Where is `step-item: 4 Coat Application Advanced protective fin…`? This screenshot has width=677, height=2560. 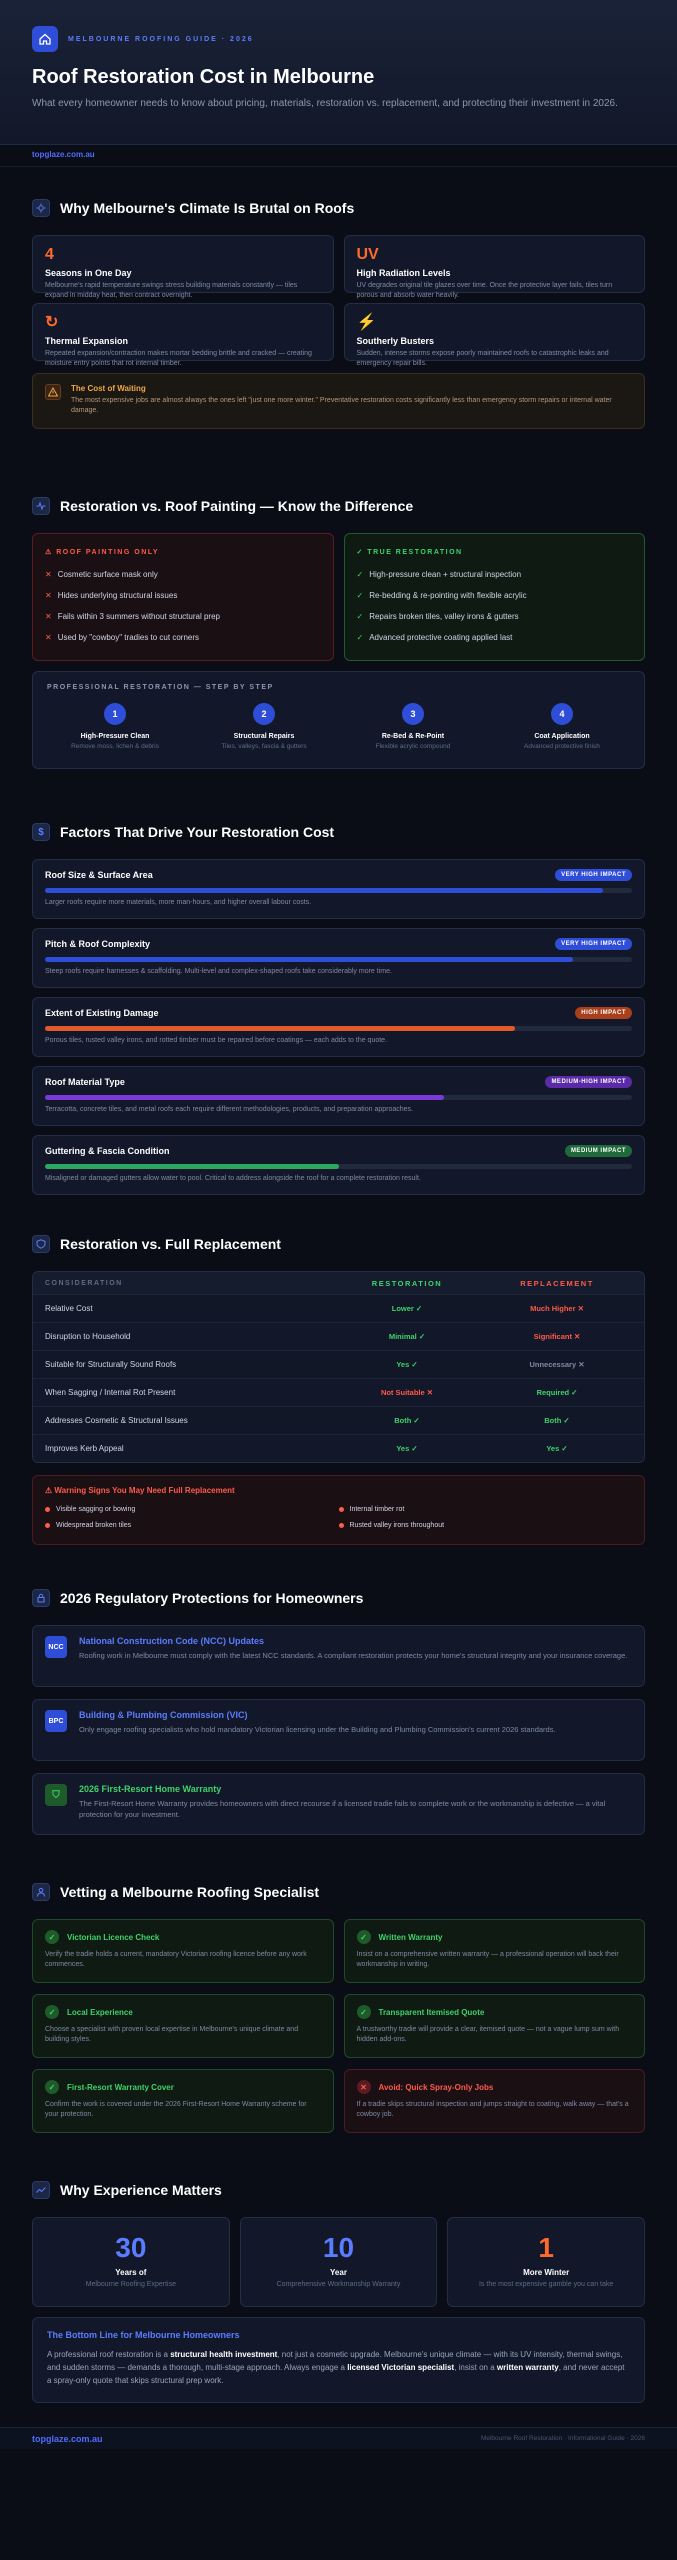
step-item: 4 Coat Application Advanced protective fin… is located at coordinates (562, 726).